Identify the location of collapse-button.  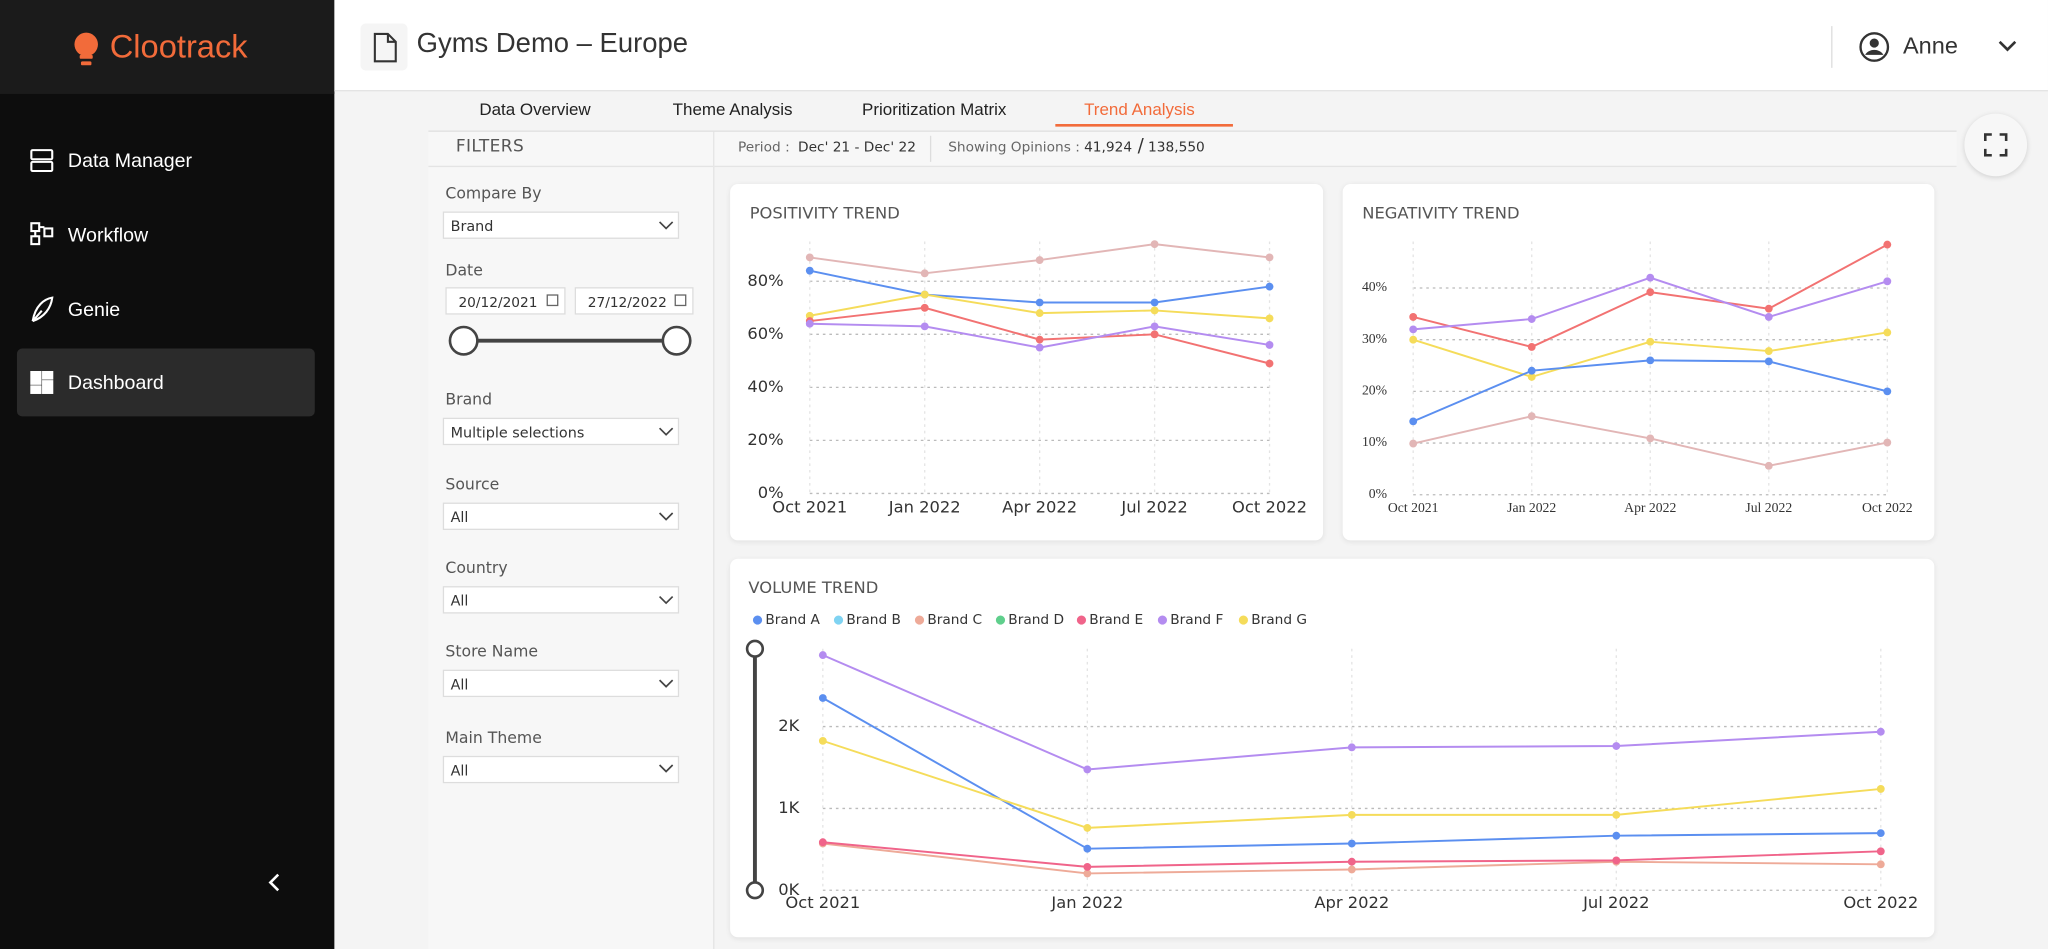
(274, 882).